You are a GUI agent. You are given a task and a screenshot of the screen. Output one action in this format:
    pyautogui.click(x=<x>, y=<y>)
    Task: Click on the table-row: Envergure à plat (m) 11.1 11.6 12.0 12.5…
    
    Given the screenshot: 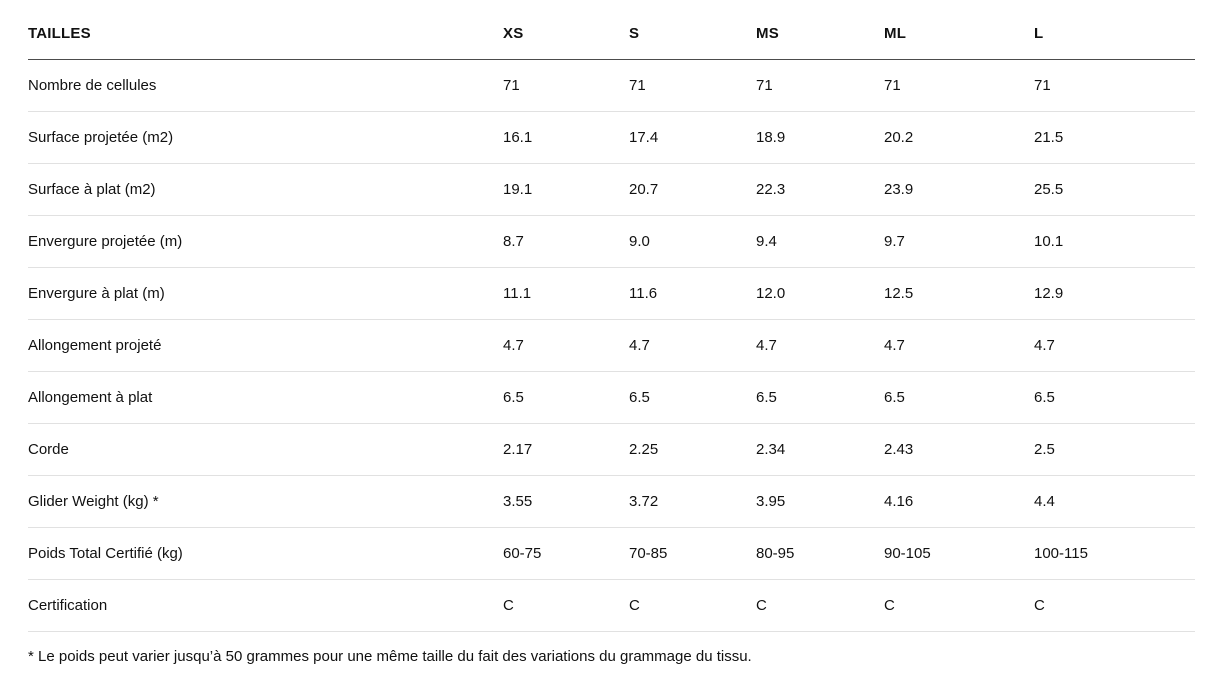 What is the action you would take?
    pyautogui.click(x=611, y=293)
    